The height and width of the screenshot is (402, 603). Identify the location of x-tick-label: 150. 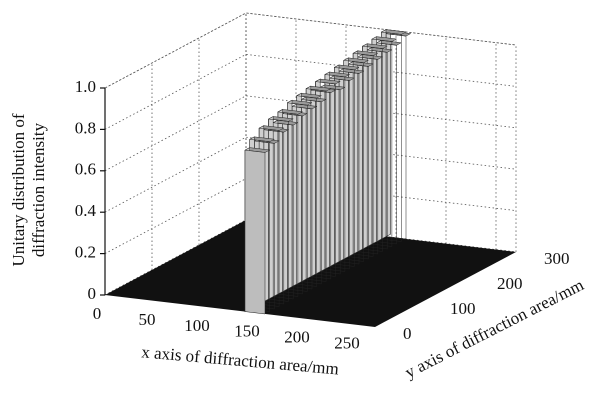
(247, 331).